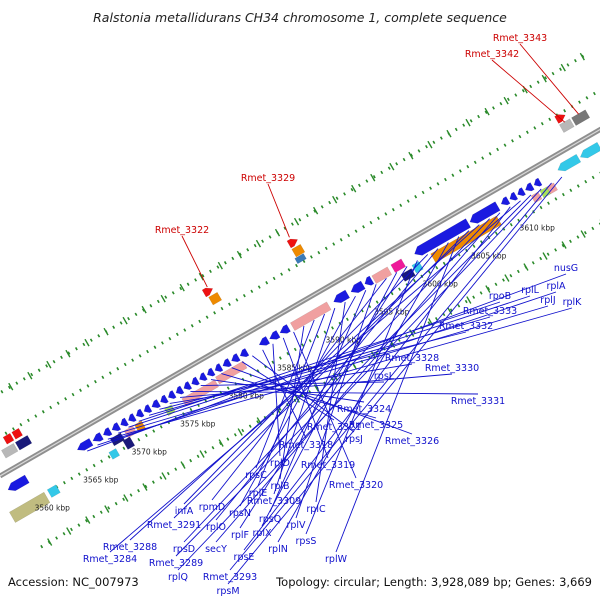 The image size is (600, 600). Describe the element at coordinates (384, 376) in the screenshot. I see `callout-rpsl-label: rpsL` at that location.